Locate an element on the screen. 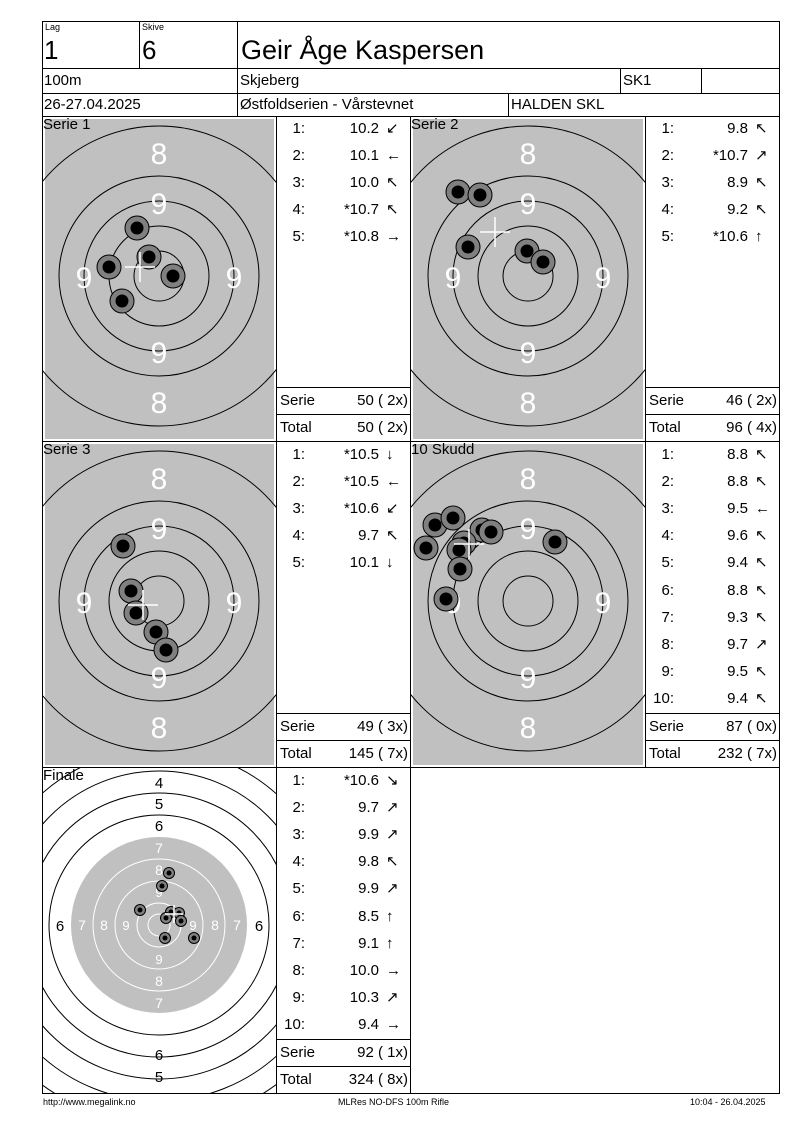 The width and height of the screenshot is (800, 1130). shot-row: 1: 8.8 ↖ is located at coordinates (714, 456).